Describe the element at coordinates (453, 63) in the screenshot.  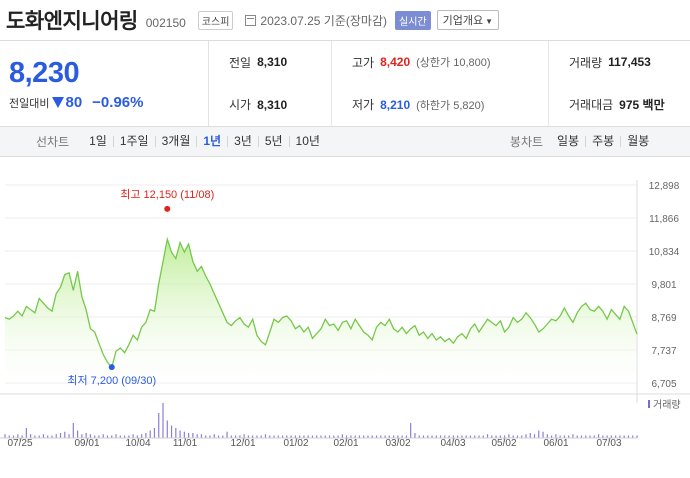
I see `upper-limit: (상한가 10,800)` at that location.